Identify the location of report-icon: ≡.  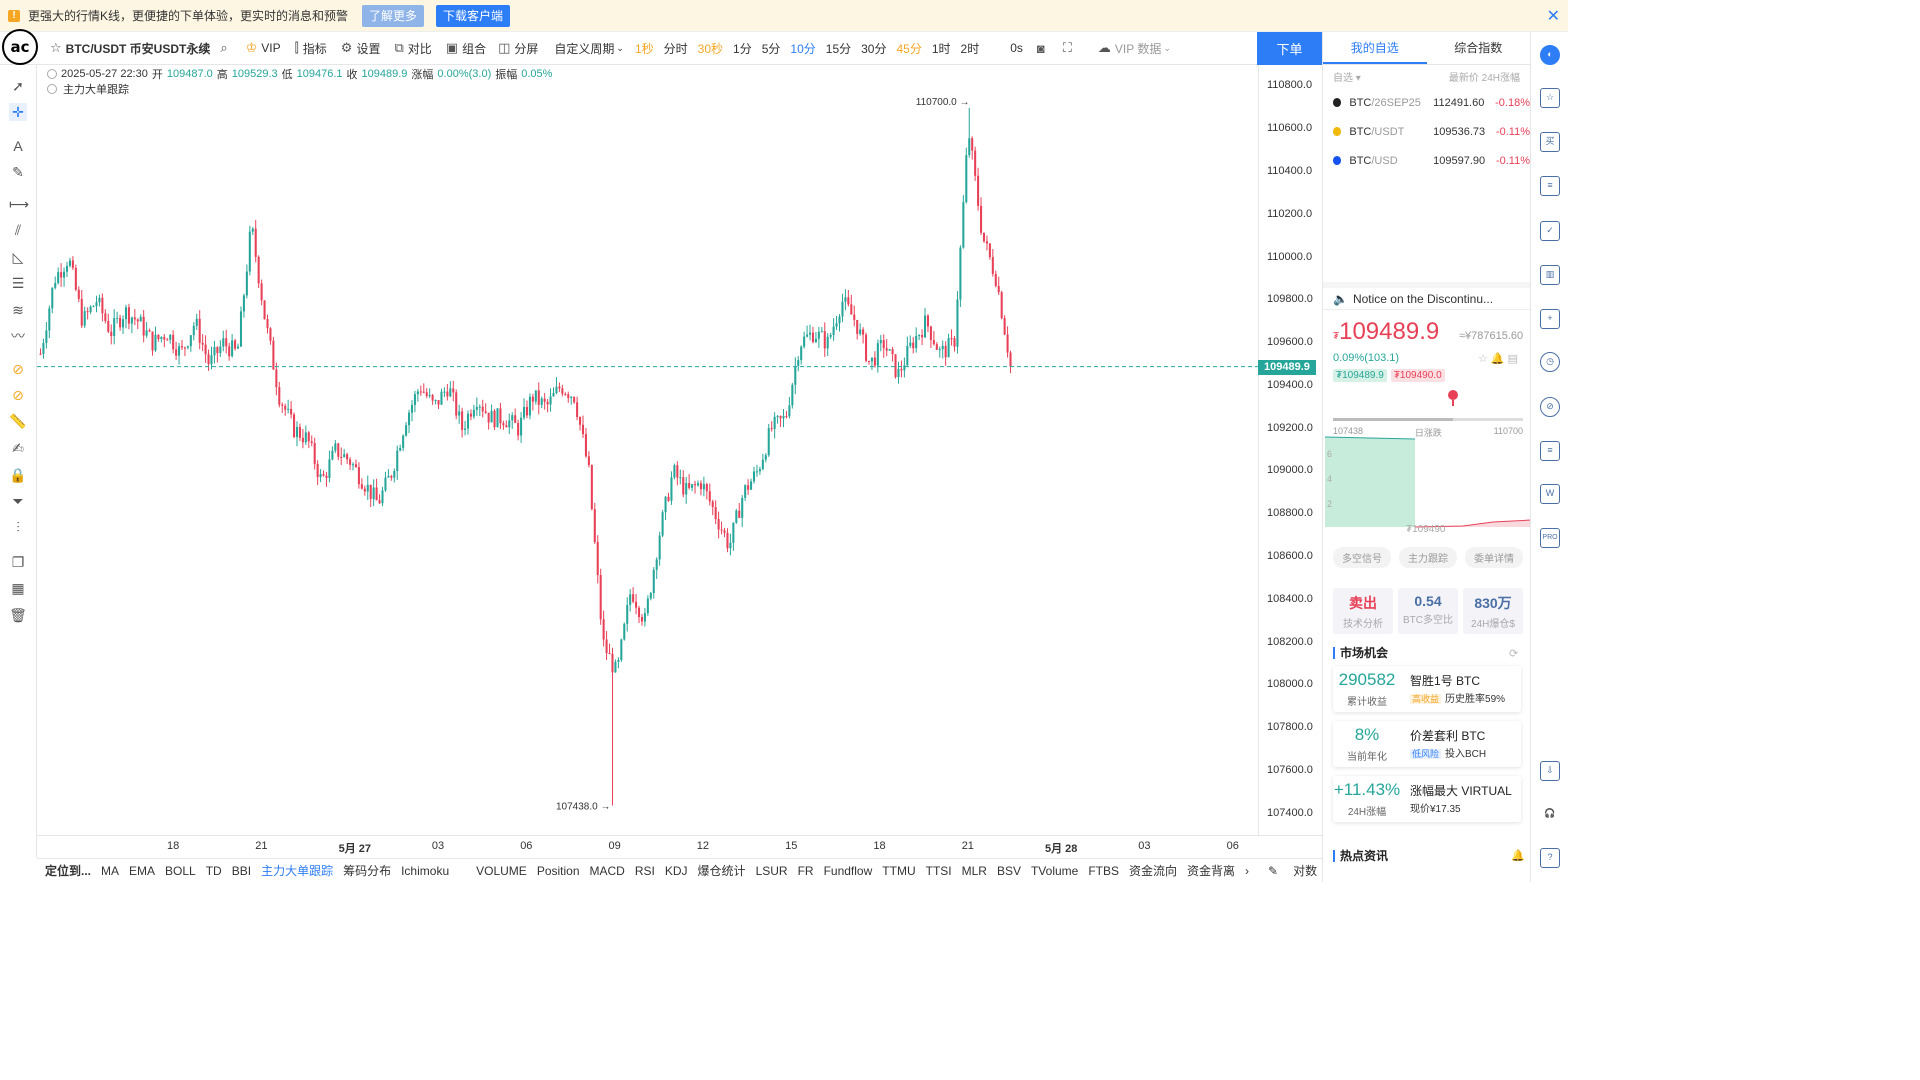
(1550, 451).